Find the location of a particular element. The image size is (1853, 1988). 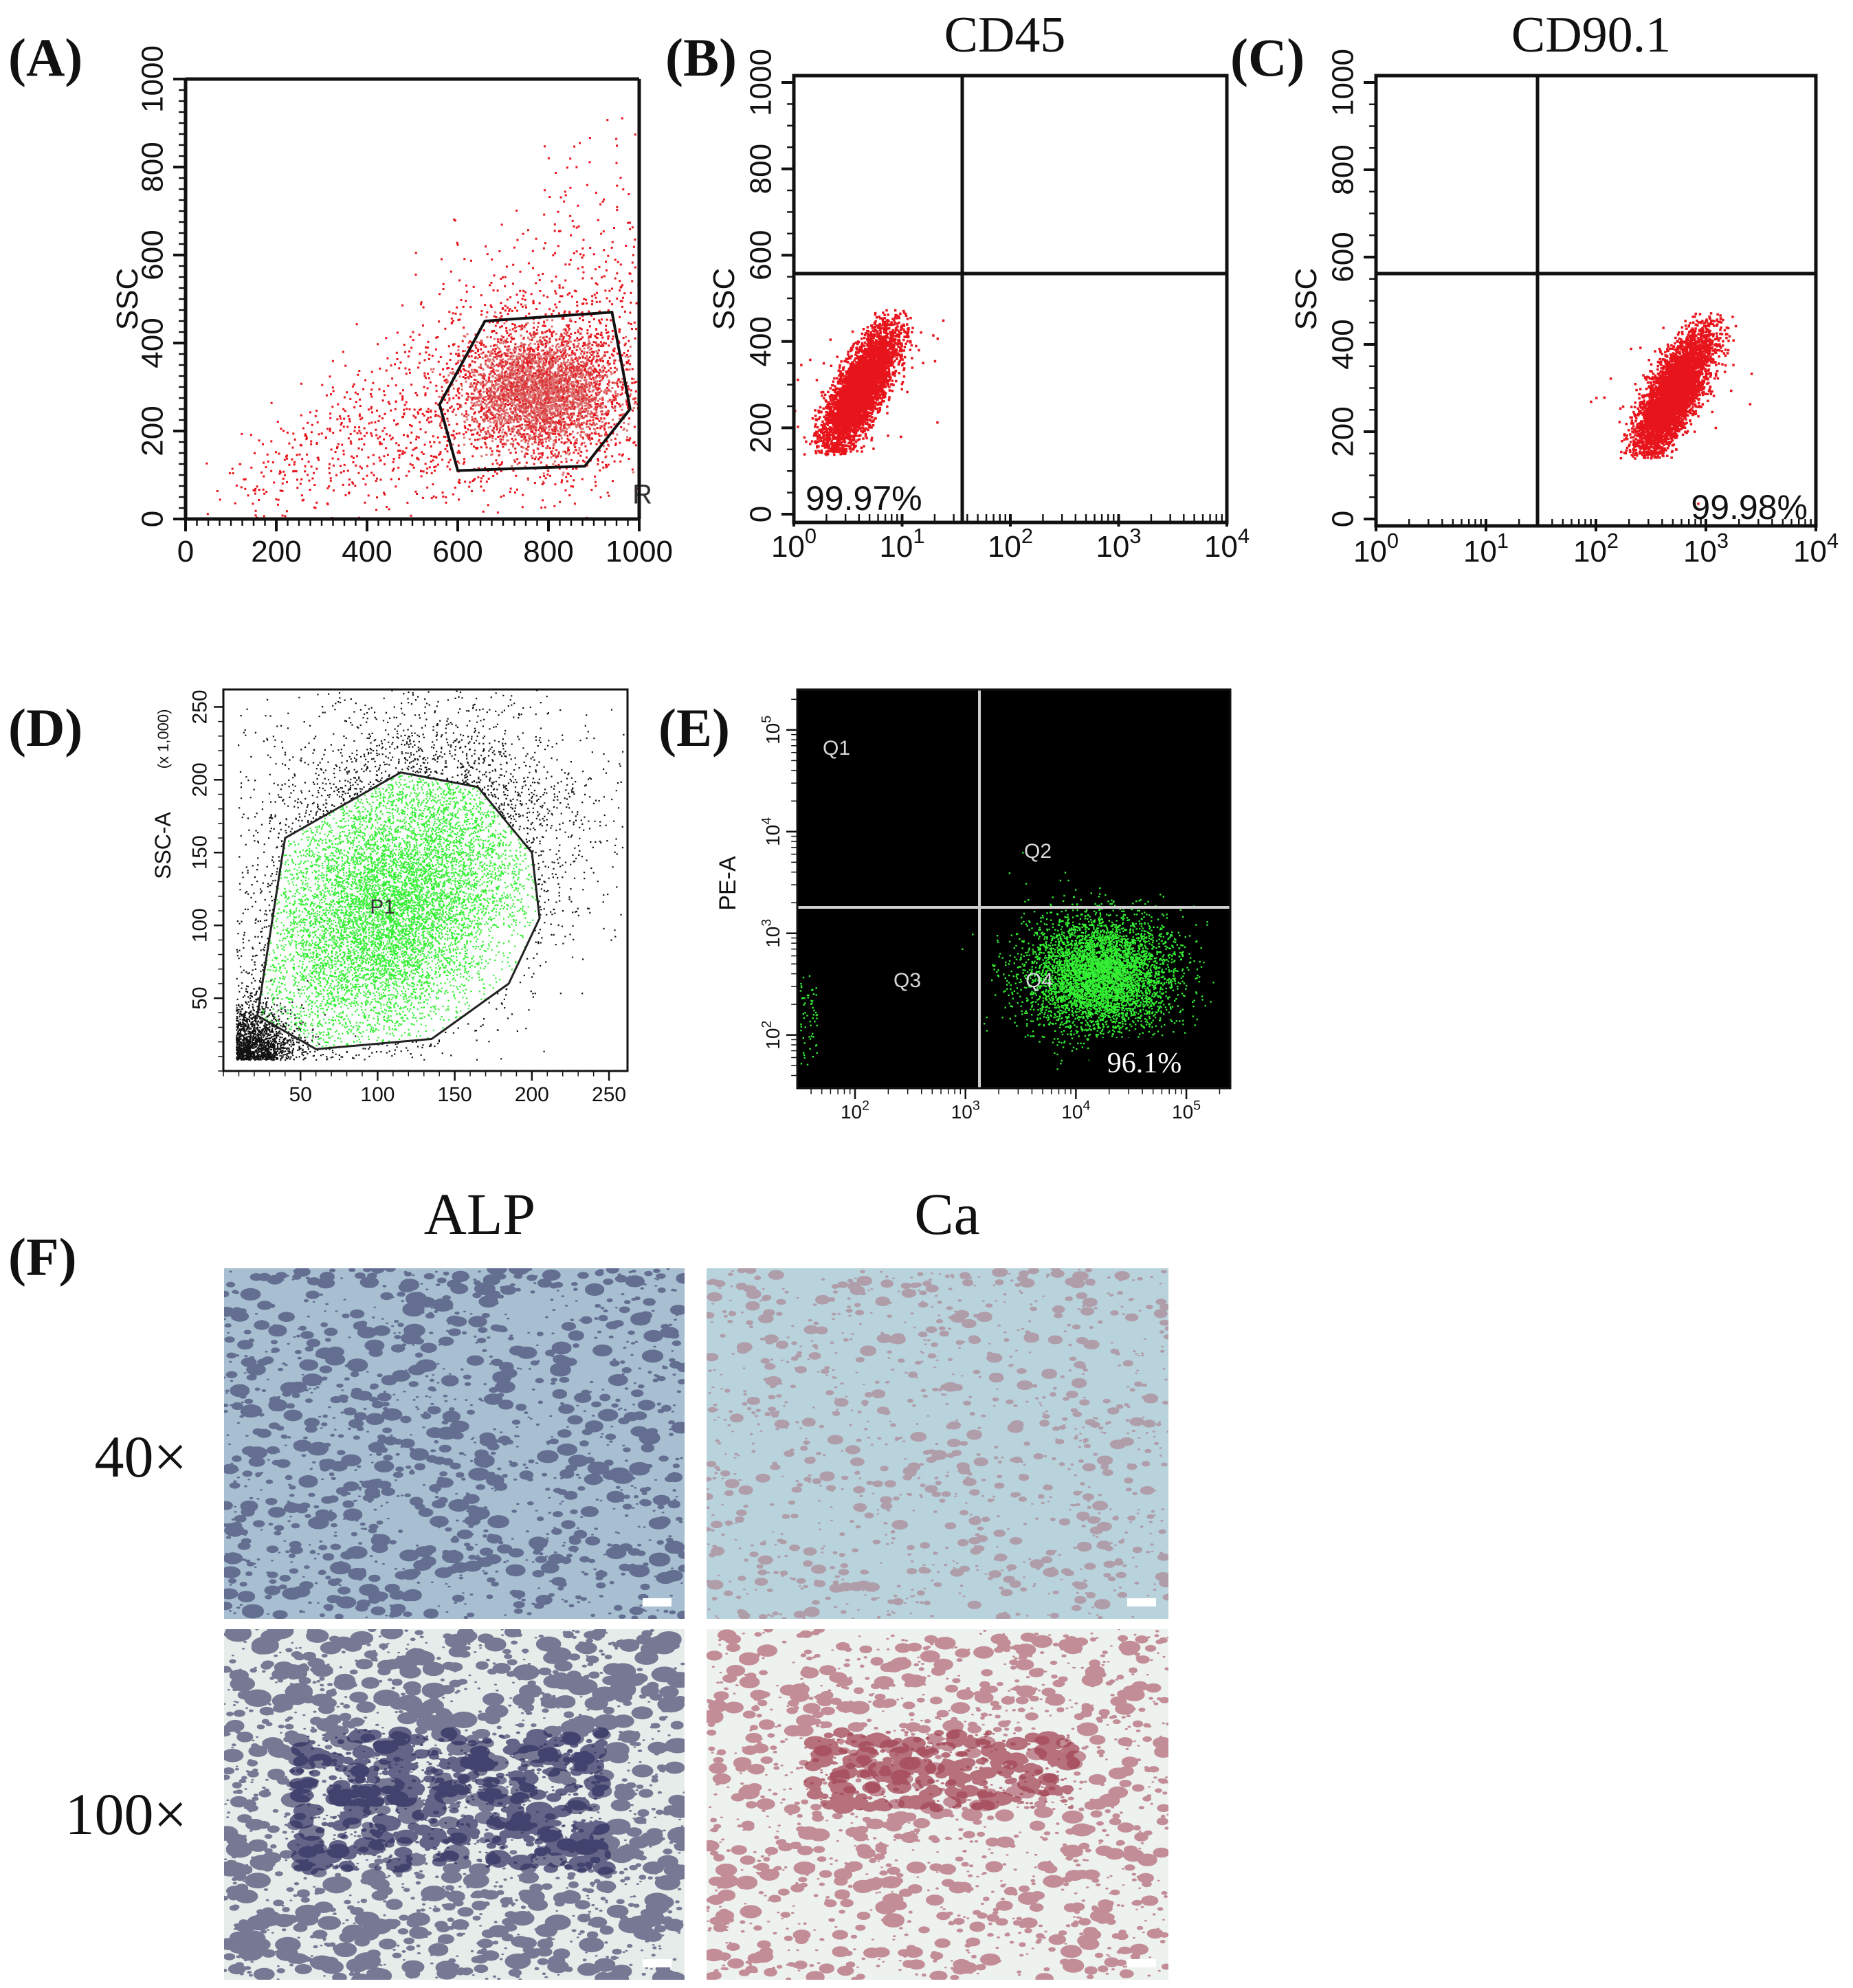

axesC-y-tick-label: 1000 is located at coordinates (1343, 82).